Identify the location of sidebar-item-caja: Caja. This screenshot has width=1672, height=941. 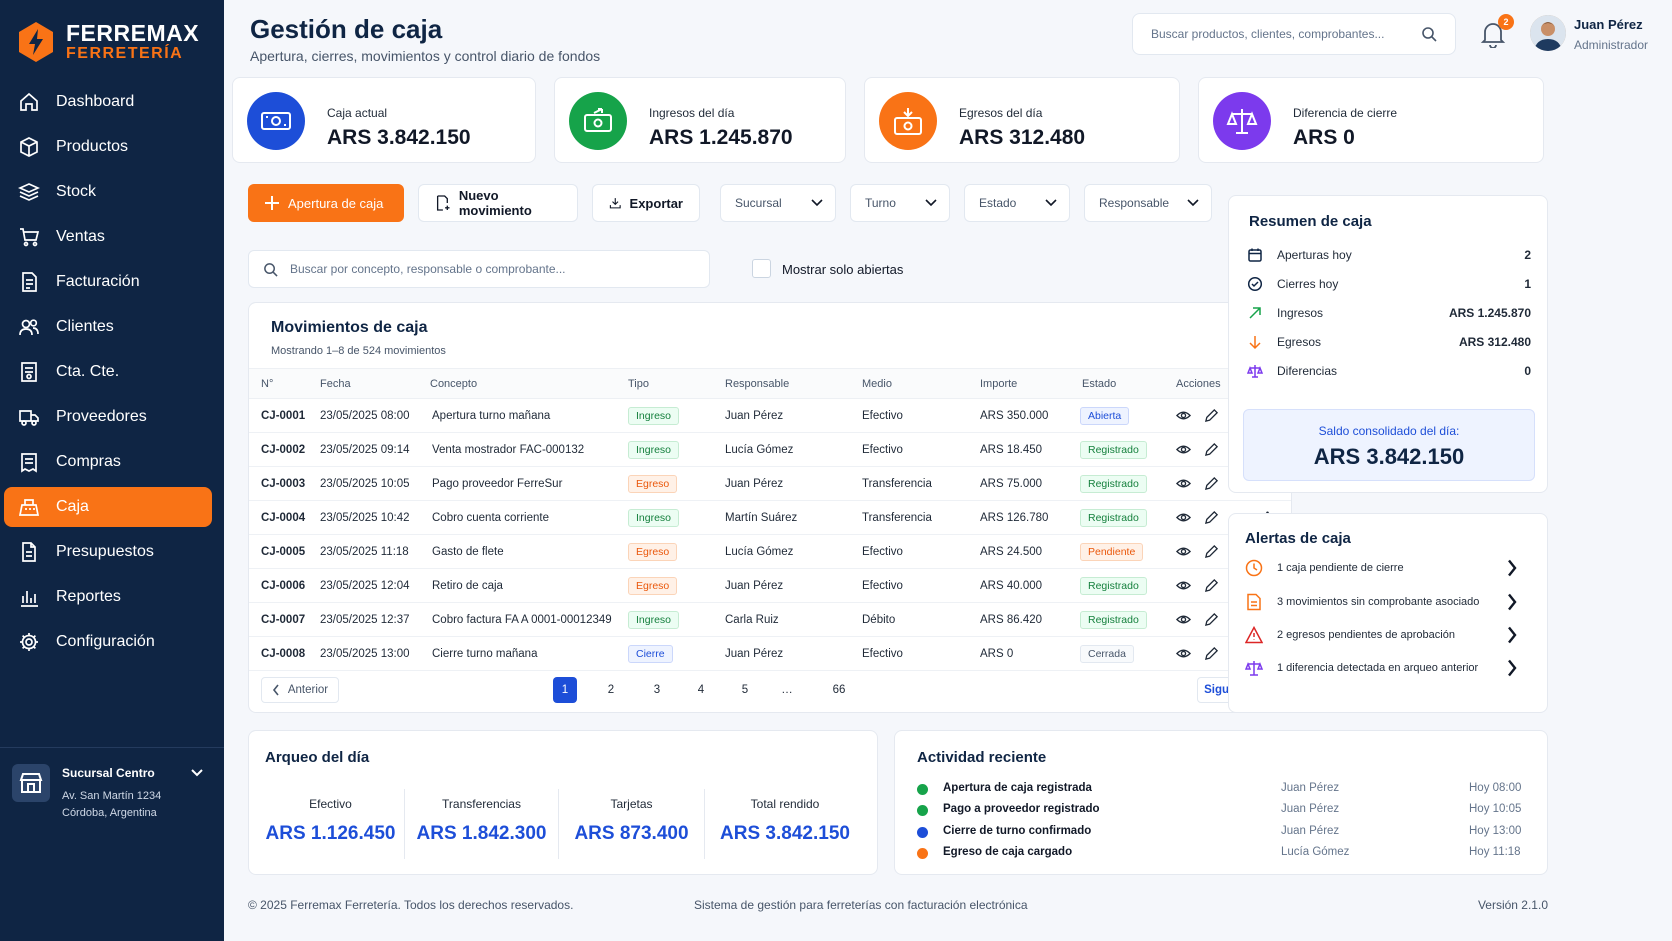
(108, 507).